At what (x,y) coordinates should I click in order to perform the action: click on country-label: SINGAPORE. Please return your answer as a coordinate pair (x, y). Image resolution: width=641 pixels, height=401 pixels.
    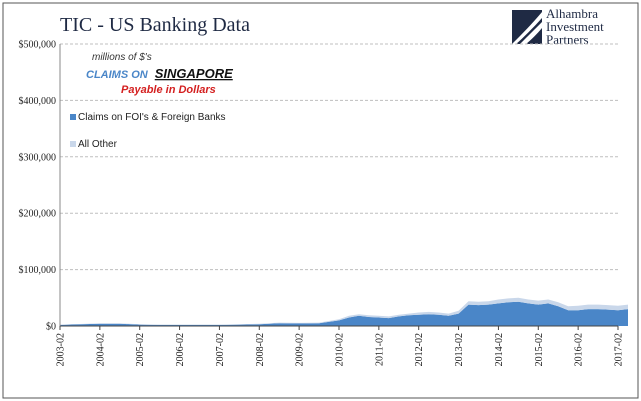
    Looking at the image, I should click on (194, 73).